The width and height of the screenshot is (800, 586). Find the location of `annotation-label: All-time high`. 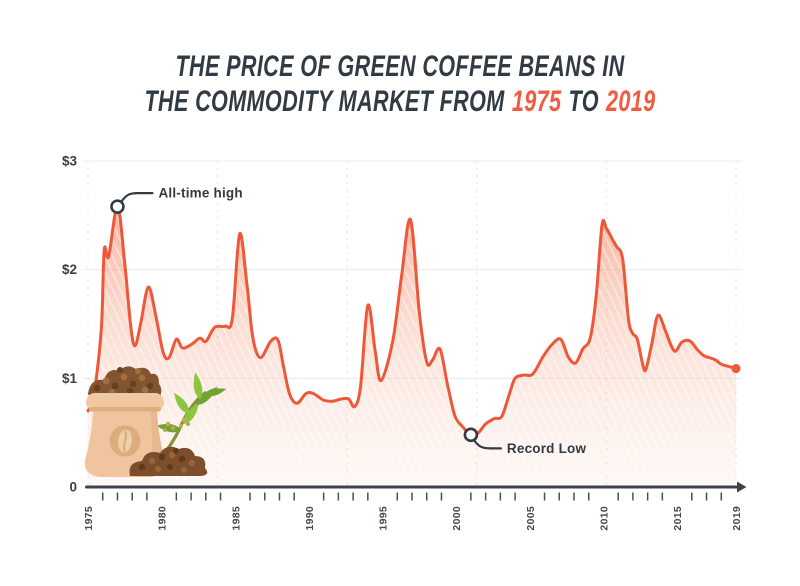

annotation-label: All-time high is located at coordinates (200, 193).